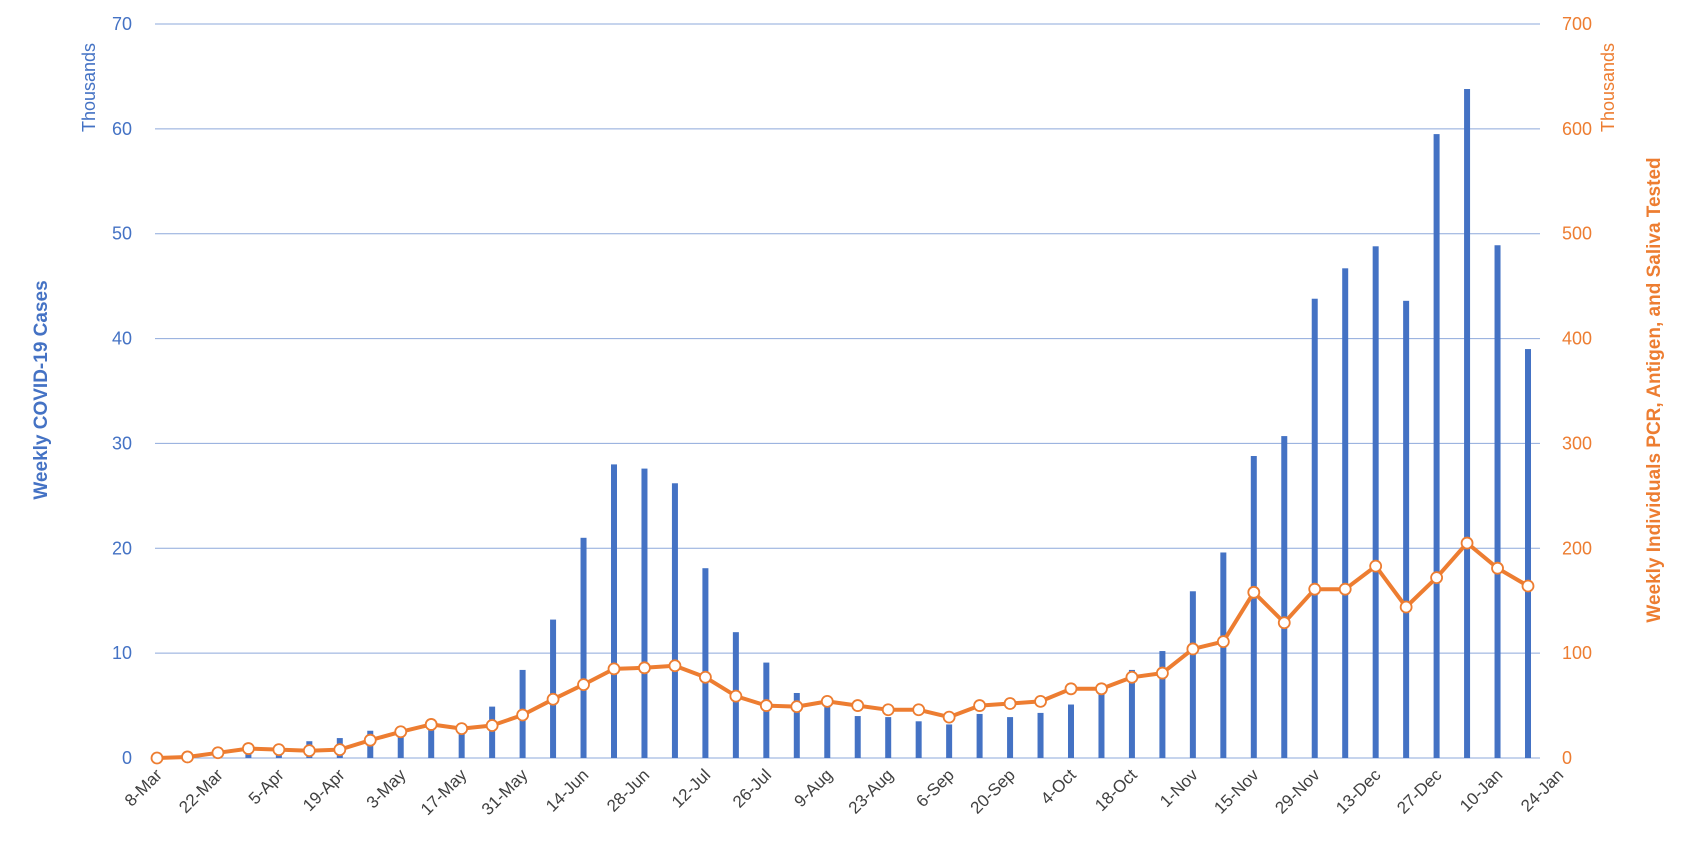 Image resolution: width=1682 pixels, height=858 pixels. What do you see at coordinates (122, 234) in the screenshot?
I see `left-tick-label: 50` at bounding box center [122, 234].